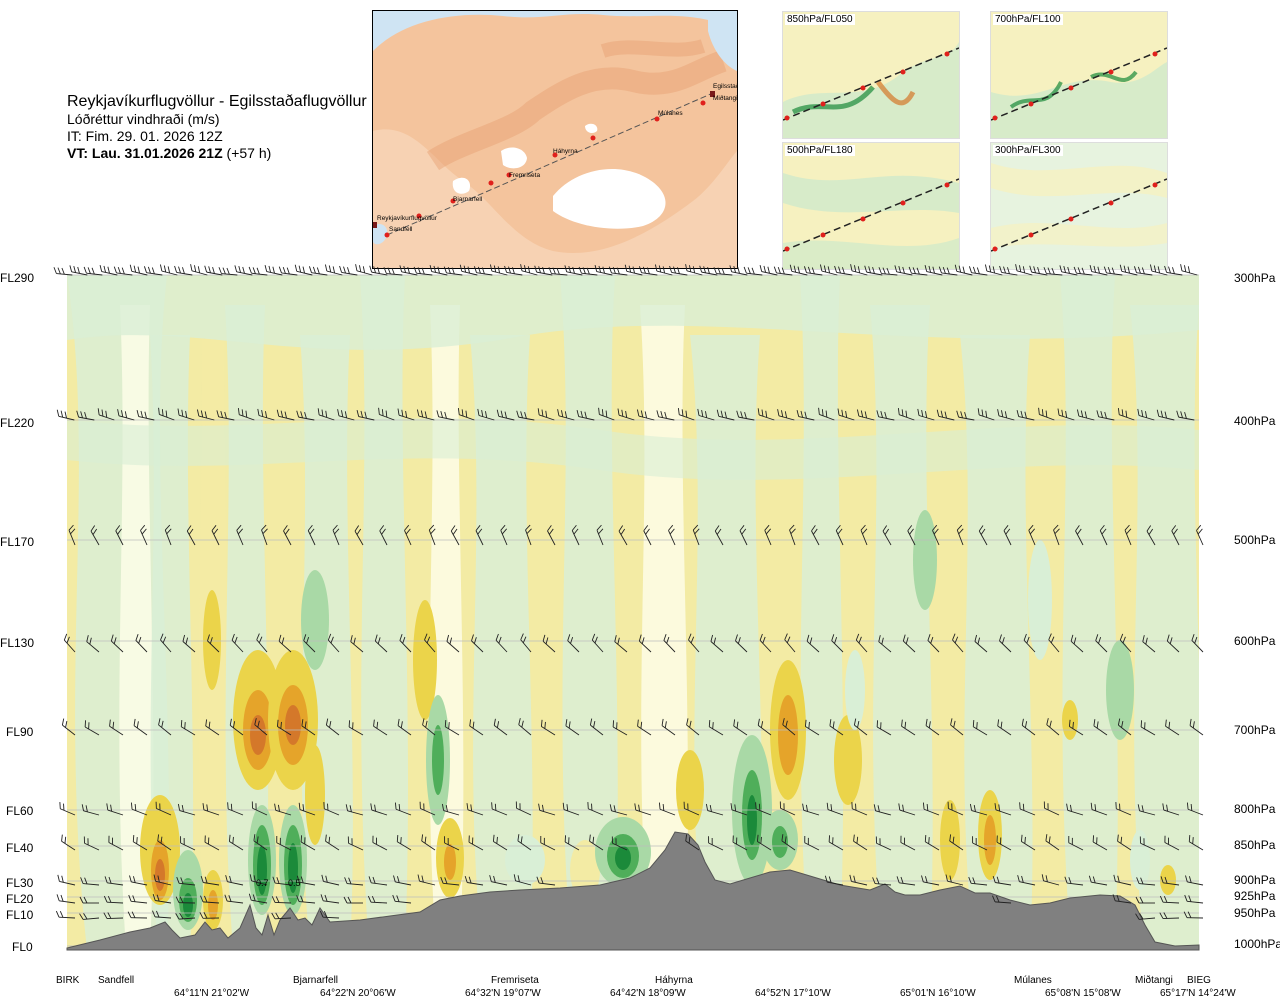  Describe the element at coordinates (1079, 206) in the screenshot. I see `panel-300hpa: 300hPa/FL300` at that location.